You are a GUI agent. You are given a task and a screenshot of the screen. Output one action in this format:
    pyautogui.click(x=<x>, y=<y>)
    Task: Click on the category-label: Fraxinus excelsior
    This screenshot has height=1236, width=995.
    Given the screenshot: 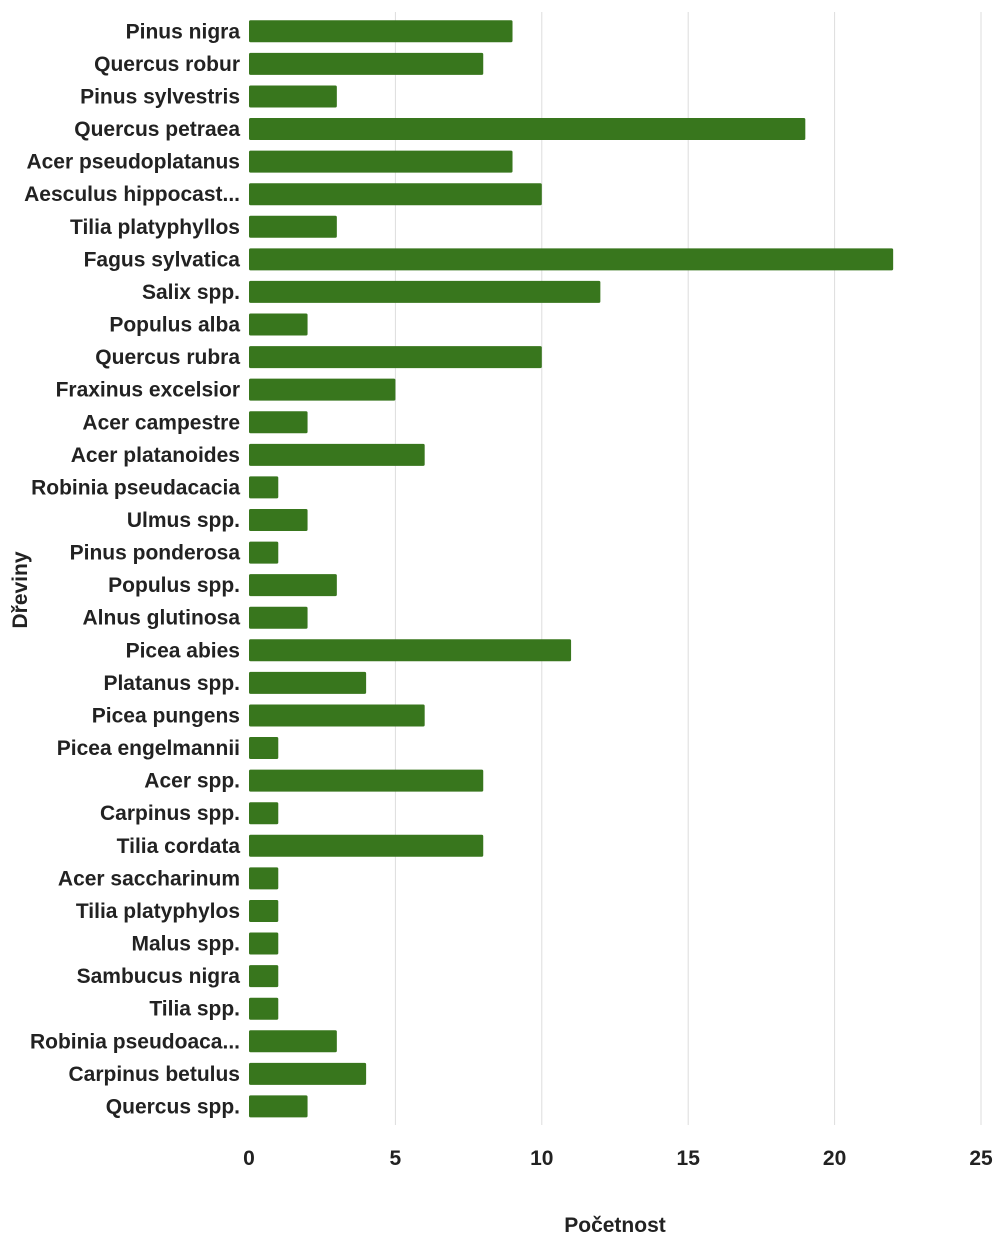 What is the action you would take?
    pyautogui.click(x=148, y=390)
    